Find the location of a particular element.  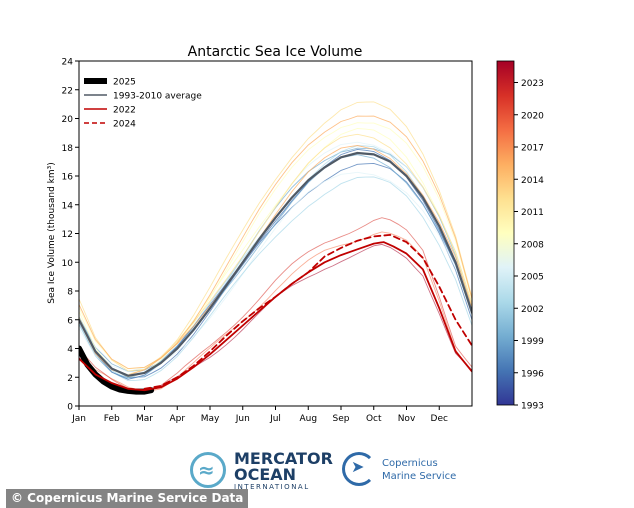

x-tick-label: Jul is located at coordinates (275, 419).